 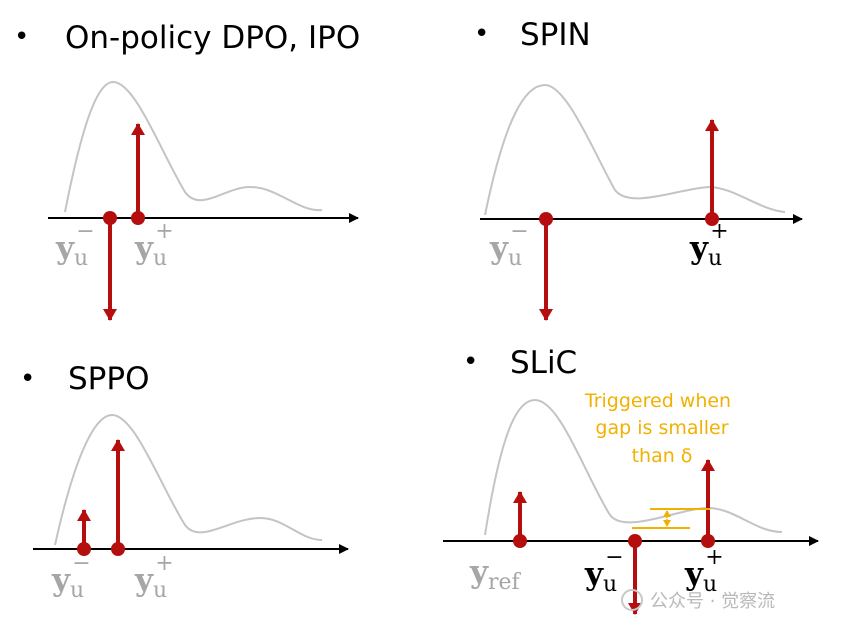 I want to click on watermark: 公众号 · 觉察流, so click(x=698, y=600).